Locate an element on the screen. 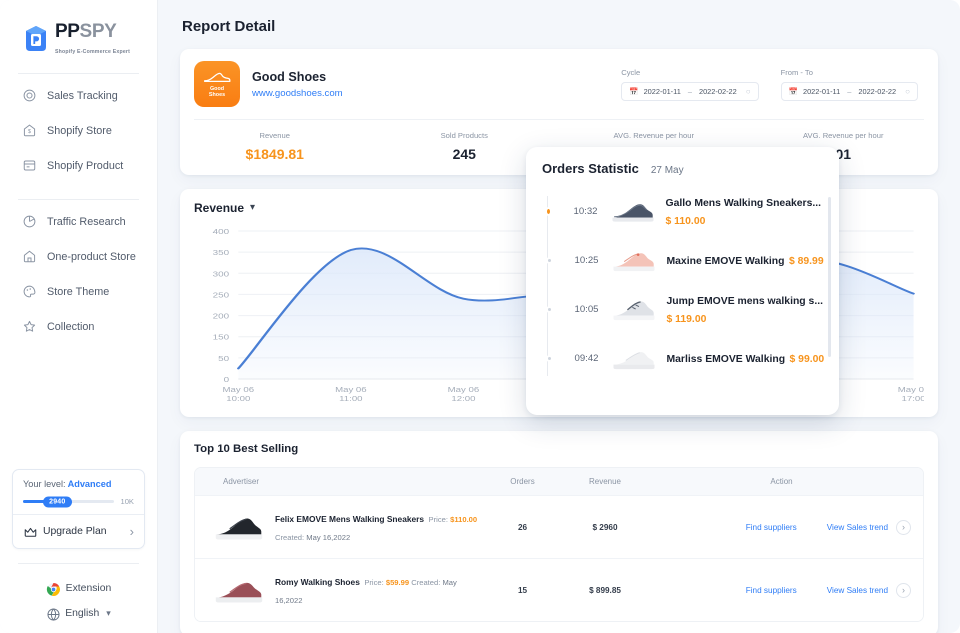  table-header-row: Advertiser Orders Revenue Action is located at coordinates (559, 481).